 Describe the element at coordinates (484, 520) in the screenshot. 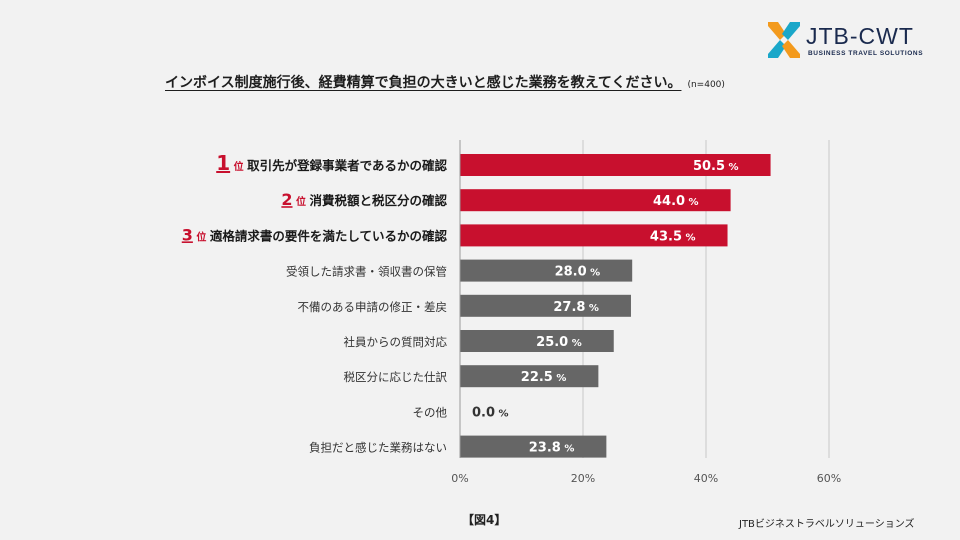

I see `figure-label: 【図4】` at that location.